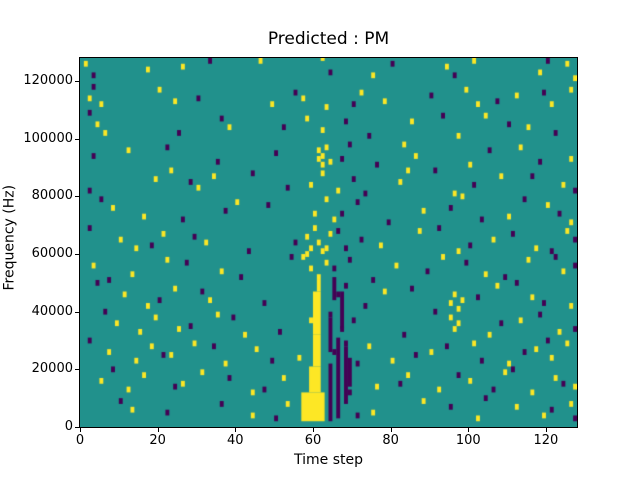 Image resolution: width=640 pixels, height=480 pixels. I want to click on x-tick-label: 40, so click(235, 440).